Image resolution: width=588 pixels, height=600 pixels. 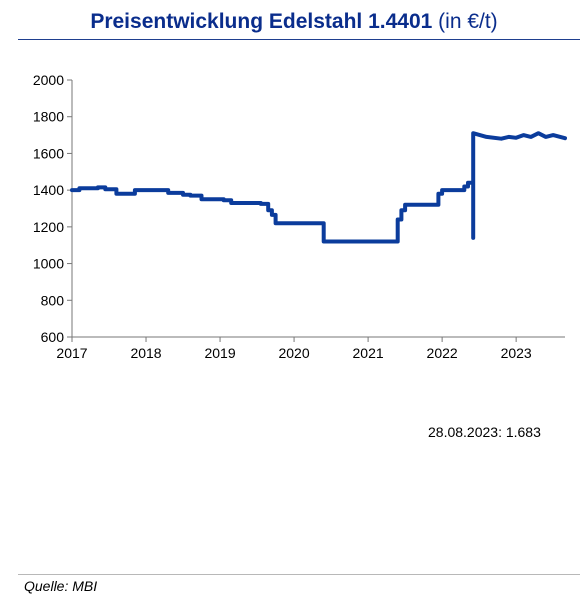 I want to click on x-tick-label: 2021, so click(x=368, y=353).